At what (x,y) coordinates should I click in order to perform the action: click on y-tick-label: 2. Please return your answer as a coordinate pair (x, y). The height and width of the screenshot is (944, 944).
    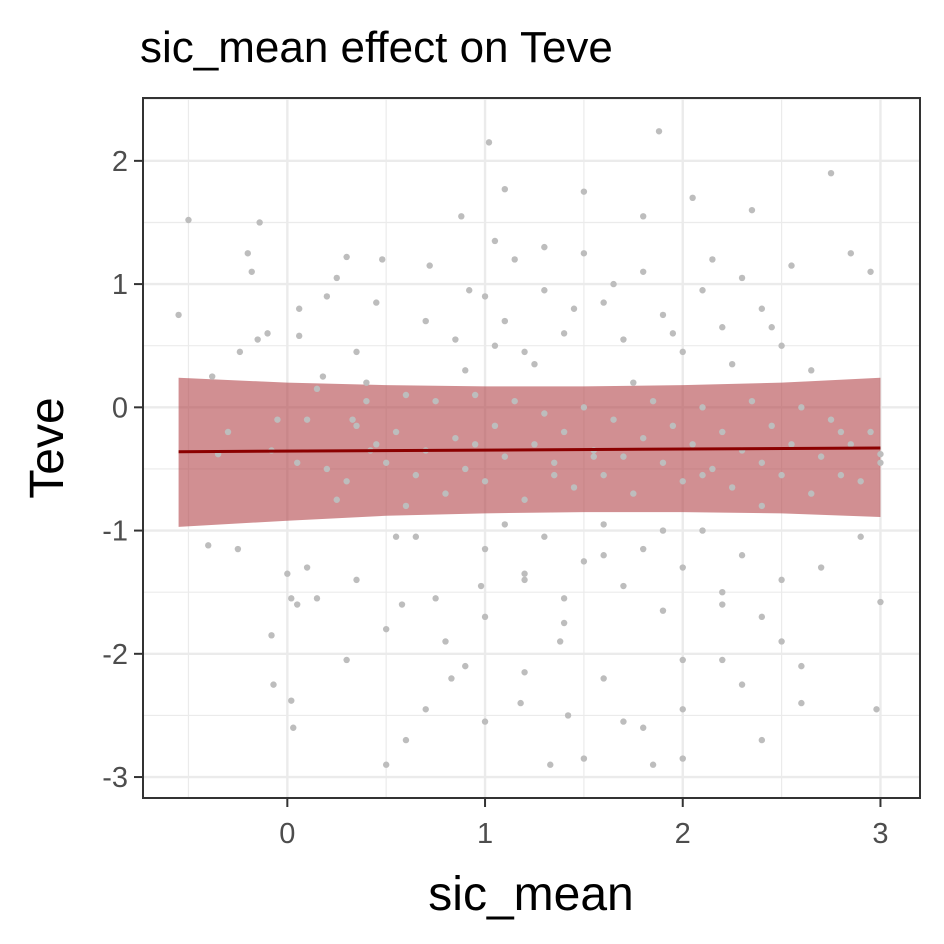
    Looking at the image, I should click on (120, 162).